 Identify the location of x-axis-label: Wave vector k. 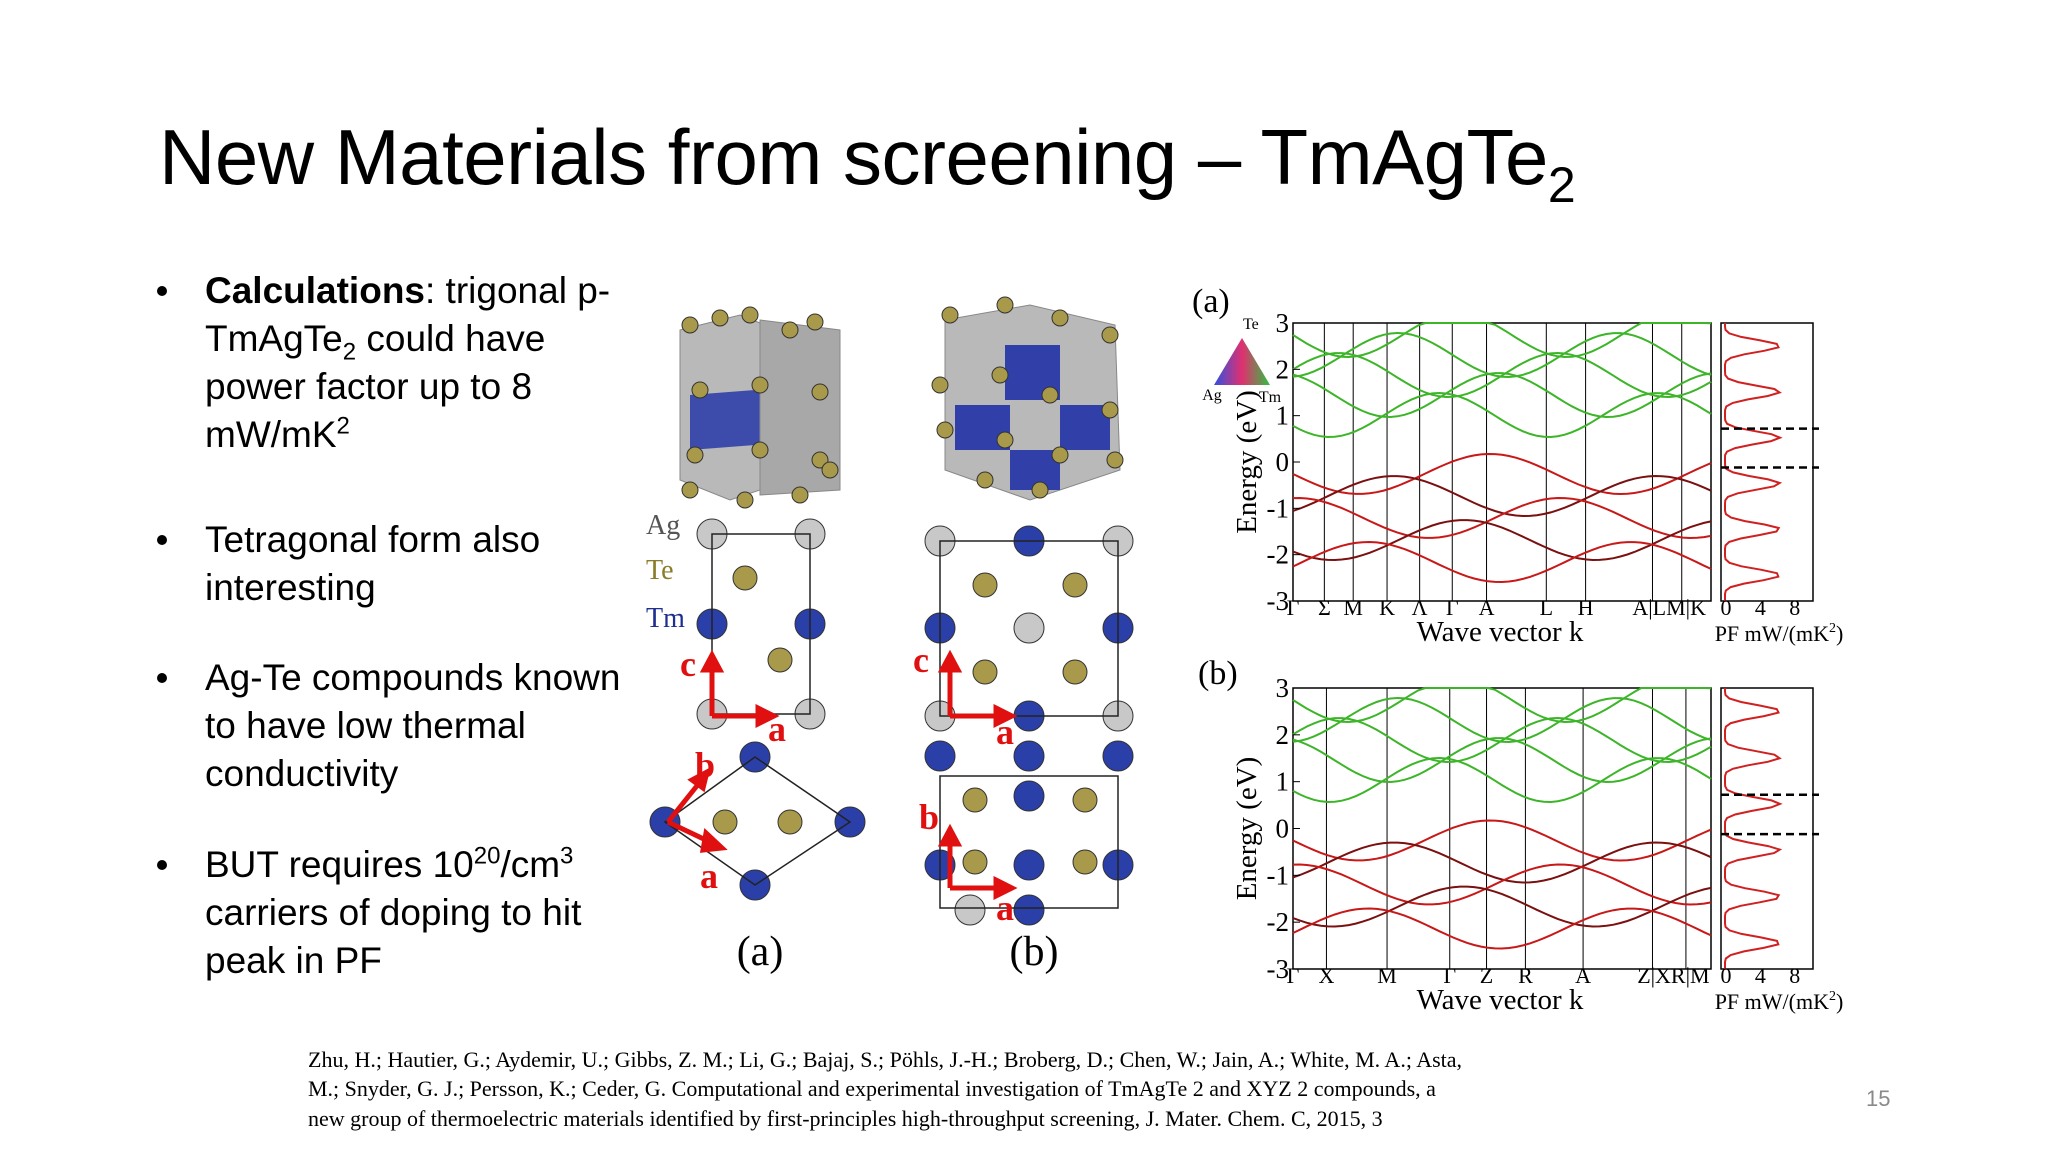
(1500, 1000).